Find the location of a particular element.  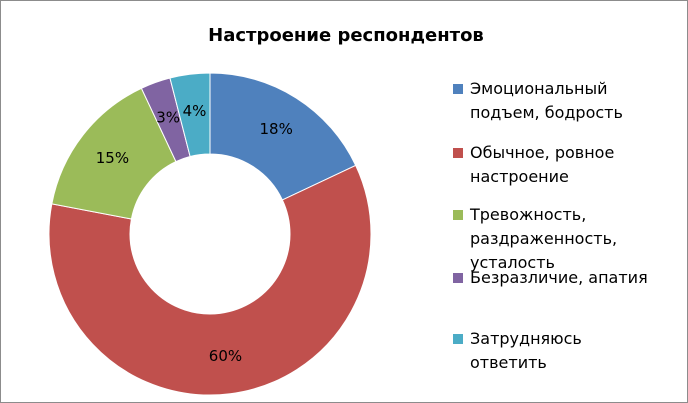

legend-item: Тревожность, раздраженность, усталость is located at coordinates (556, 239).